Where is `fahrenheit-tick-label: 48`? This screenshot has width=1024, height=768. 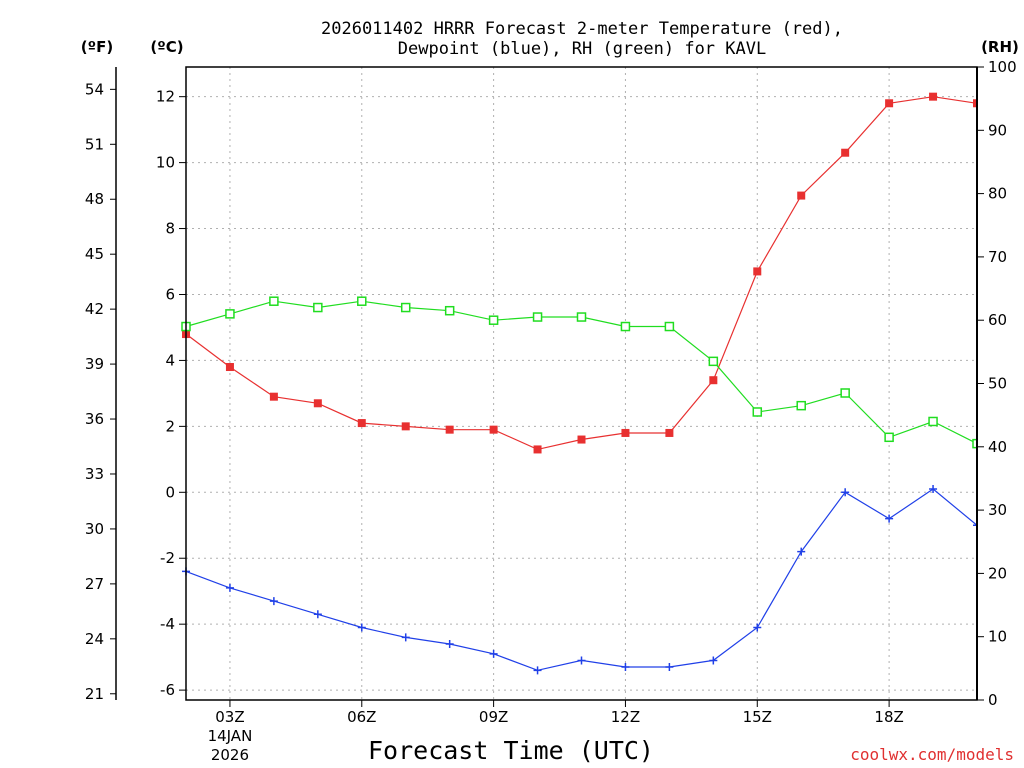 fahrenheit-tick-label: 48 is located at coordinates (94, 199).